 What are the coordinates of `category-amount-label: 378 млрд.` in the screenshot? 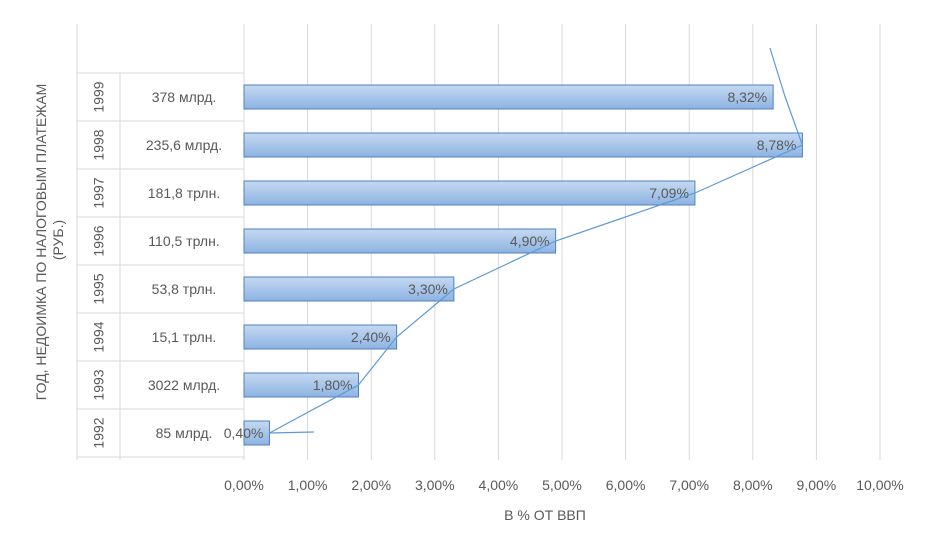 It's located at (184, 97).